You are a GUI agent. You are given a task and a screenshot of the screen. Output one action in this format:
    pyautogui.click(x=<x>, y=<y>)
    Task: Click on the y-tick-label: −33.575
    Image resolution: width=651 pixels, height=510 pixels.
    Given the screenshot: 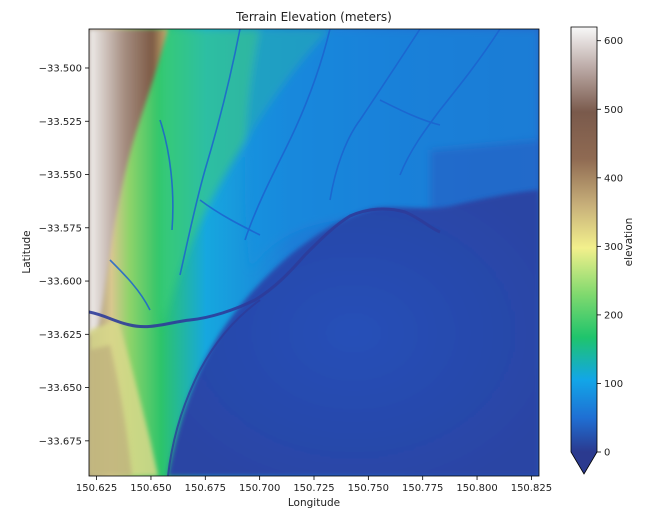 What is the action you would take?
    pyautogui.click(x=60, y=228)
    